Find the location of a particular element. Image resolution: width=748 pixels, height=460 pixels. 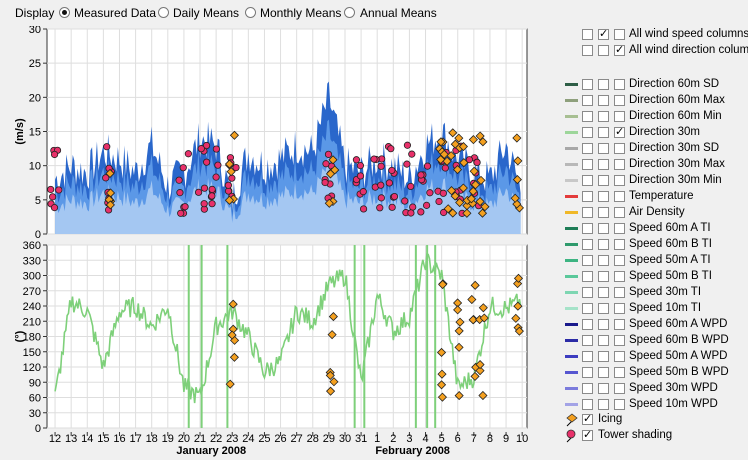

radio-daily-means is located at coordinates (163, 12).